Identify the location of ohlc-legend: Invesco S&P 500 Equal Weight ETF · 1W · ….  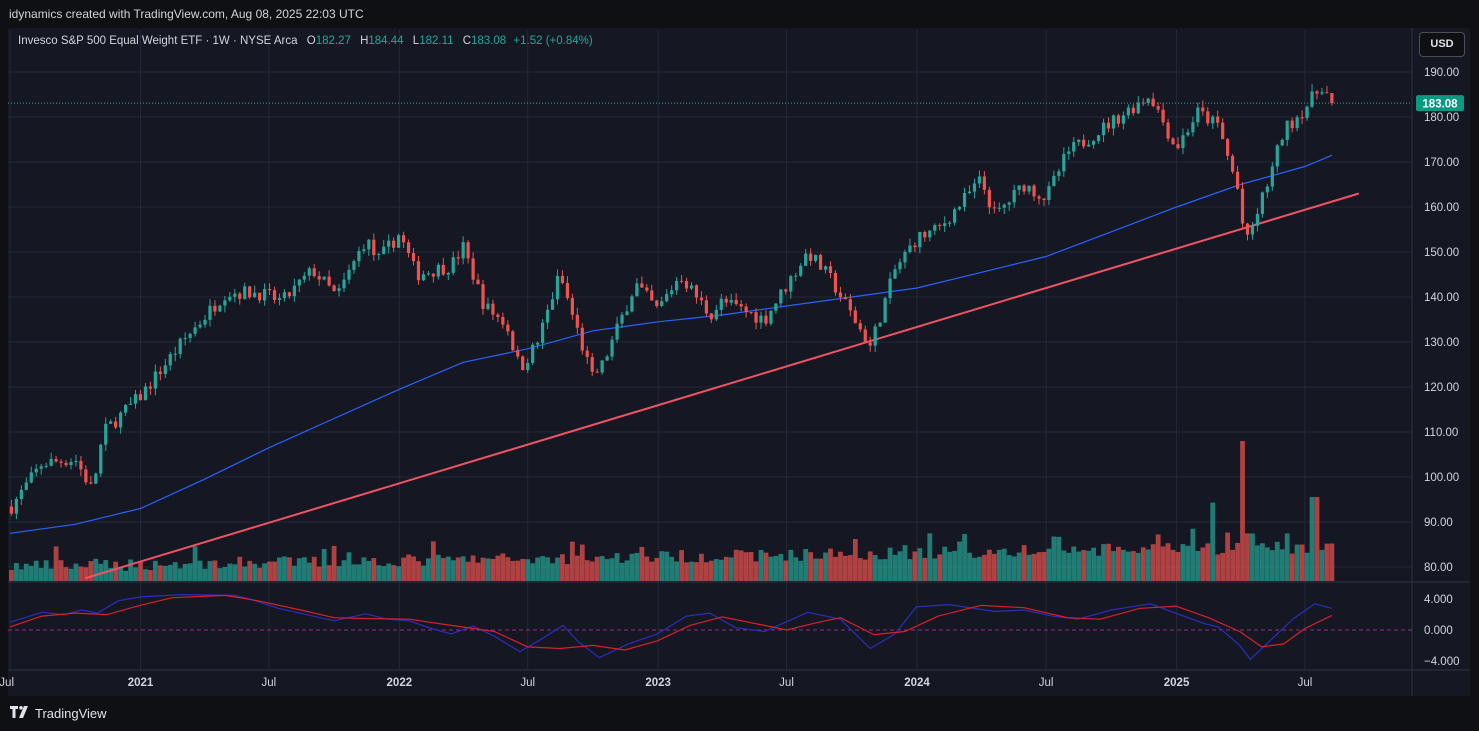
(305, 41).